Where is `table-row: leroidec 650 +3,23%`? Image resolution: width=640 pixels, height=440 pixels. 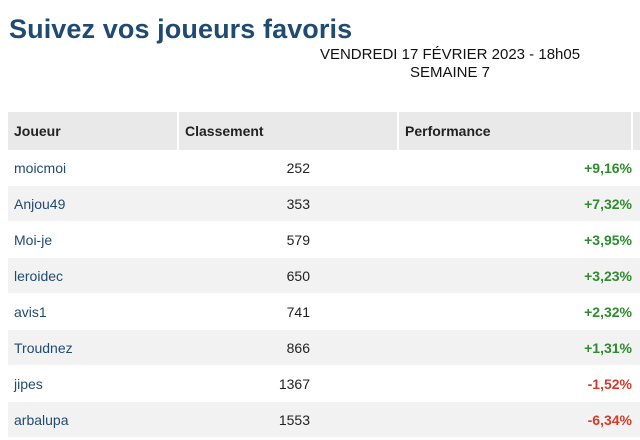 table-row: leroidec 650 +3,23% is located at coordinates (324, 275).